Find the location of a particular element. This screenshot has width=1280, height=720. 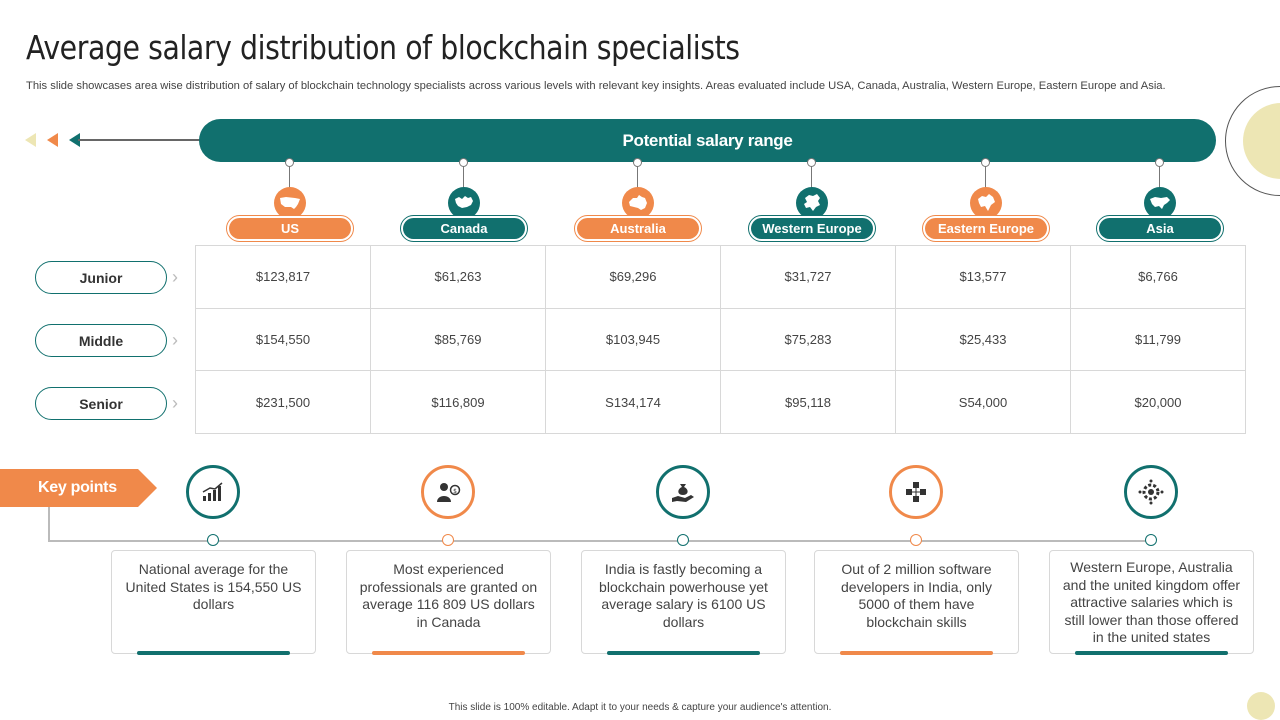

region-label: Canada is located at coordinates (464, 228).